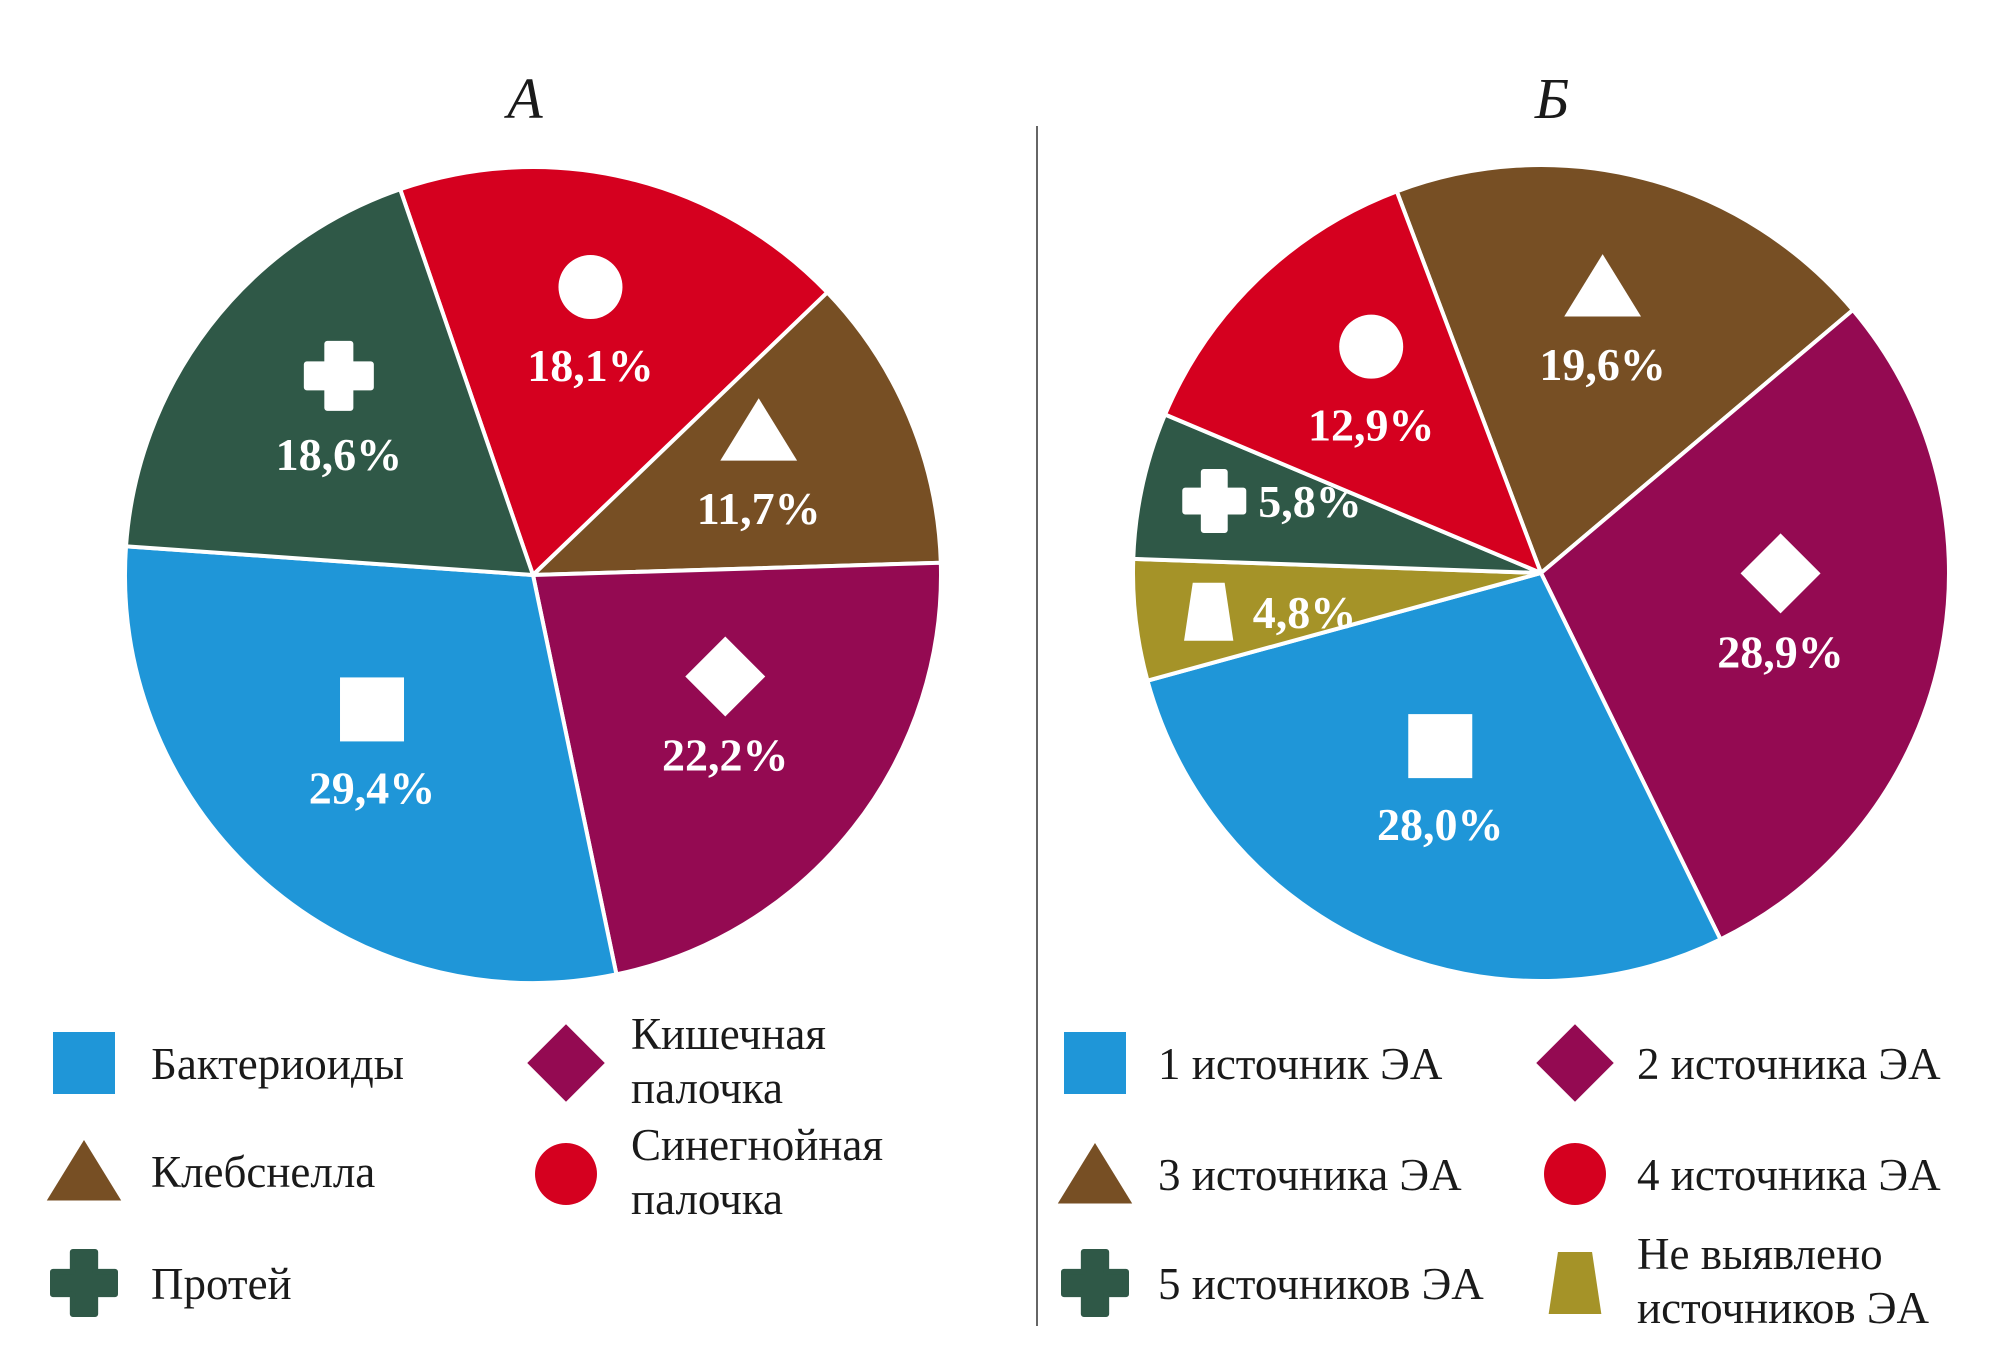 This screenshot has width=2008, height=1362. Describe the element at coordinates (1371, 425) in the screenshot. I see `slice-value-label: 12,9%` at that location.